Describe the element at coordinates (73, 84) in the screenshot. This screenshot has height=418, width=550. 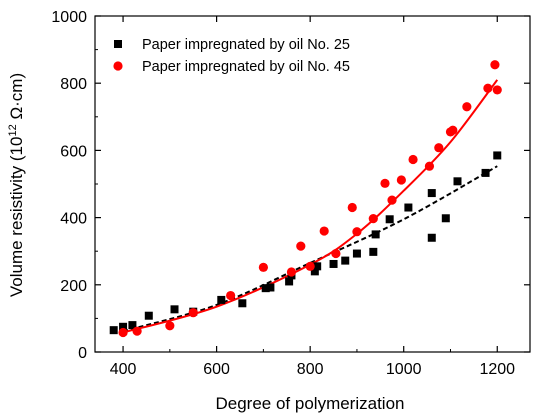
I see `y-tick-label: 800` at that location.